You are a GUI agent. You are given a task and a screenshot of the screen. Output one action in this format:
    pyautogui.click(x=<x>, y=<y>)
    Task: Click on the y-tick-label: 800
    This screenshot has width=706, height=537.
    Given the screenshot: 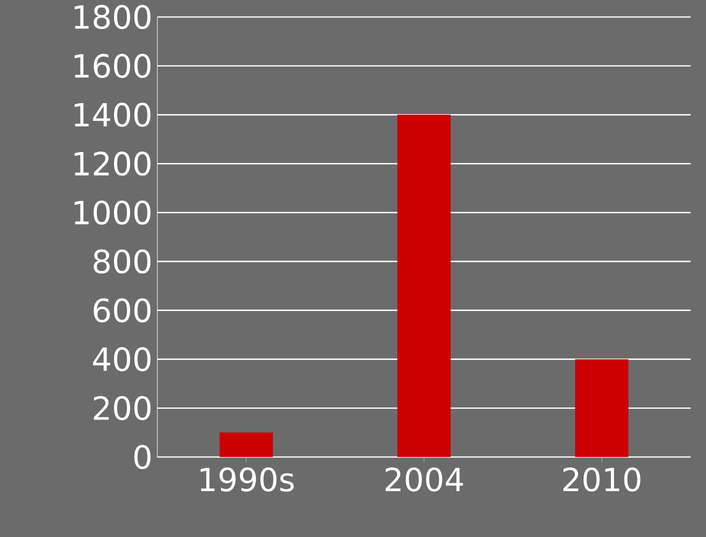 What is the action you would take?
    pyautogui.click(x=122, y=261)
    